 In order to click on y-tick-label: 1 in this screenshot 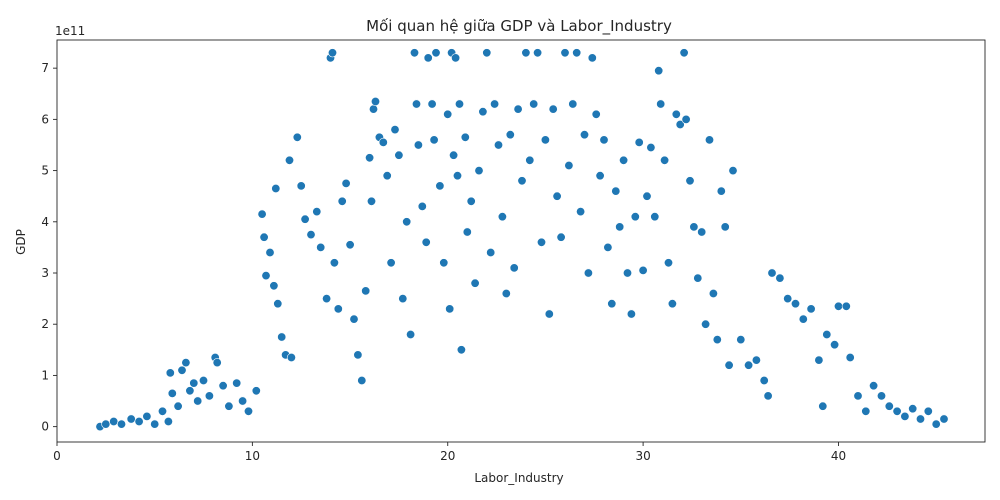, I will do `click(45, 375)`.